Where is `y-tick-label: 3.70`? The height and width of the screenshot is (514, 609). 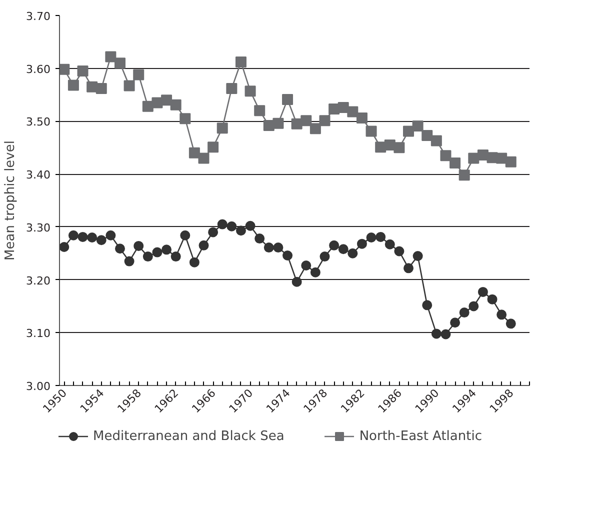 y-tick-label: 3.70 is located at coordinates (38, 16).